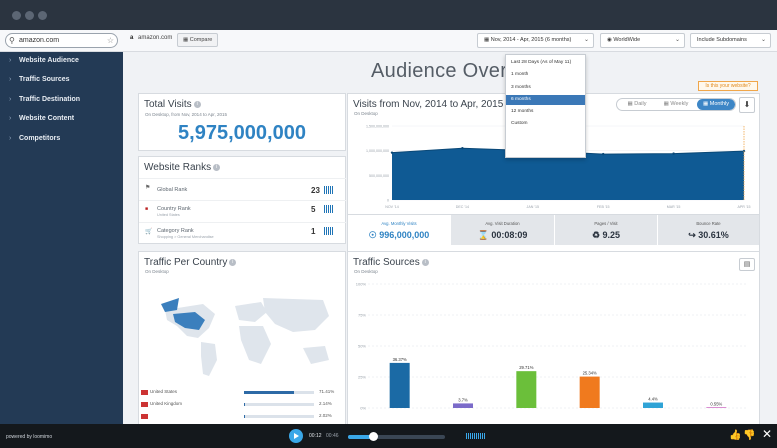  I want to click on metric-avg-monthly-visits: Avg. Monthly Visits ☉ 996,000,000, so click(399, 230).